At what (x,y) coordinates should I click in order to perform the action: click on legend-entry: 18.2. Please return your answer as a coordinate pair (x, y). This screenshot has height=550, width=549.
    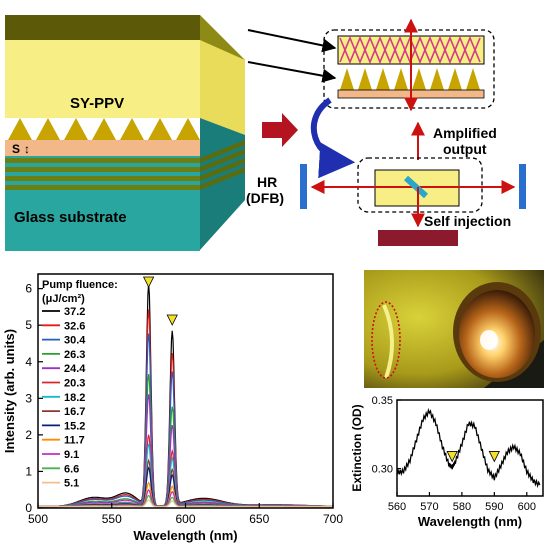
    Looking at the image, I should click on (74, 398).